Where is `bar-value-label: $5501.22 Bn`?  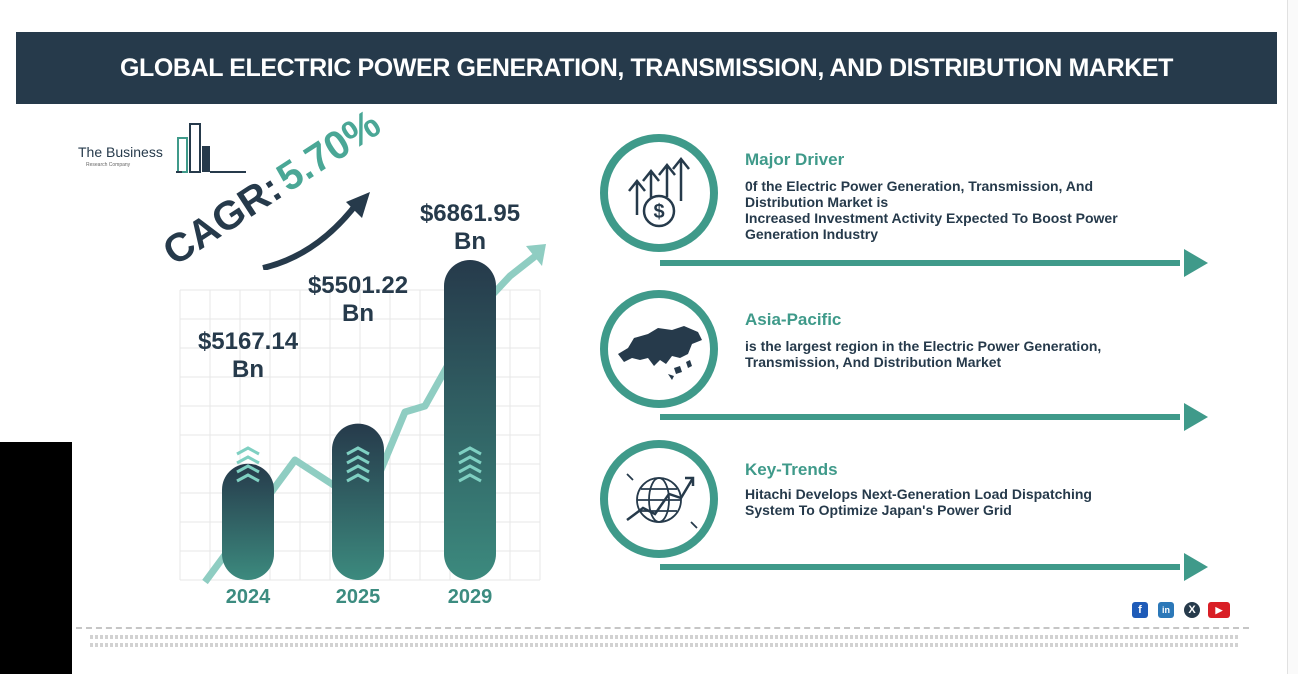 bar-value-label: $5501.22 Bn is located at coordinates (358, 299).